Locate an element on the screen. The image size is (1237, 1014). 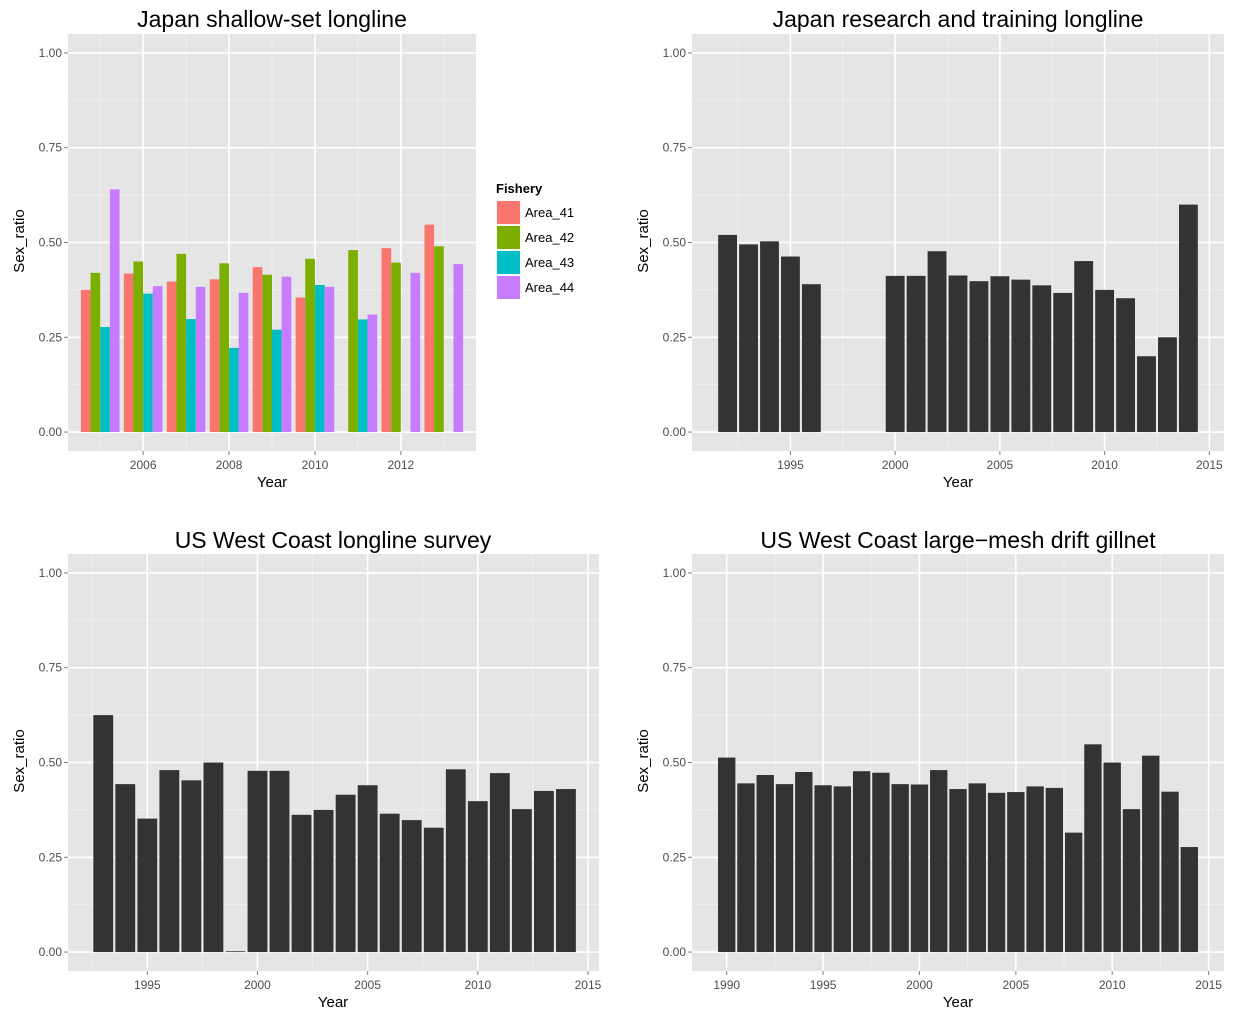
legend-key is located at coordinates (508, 262).